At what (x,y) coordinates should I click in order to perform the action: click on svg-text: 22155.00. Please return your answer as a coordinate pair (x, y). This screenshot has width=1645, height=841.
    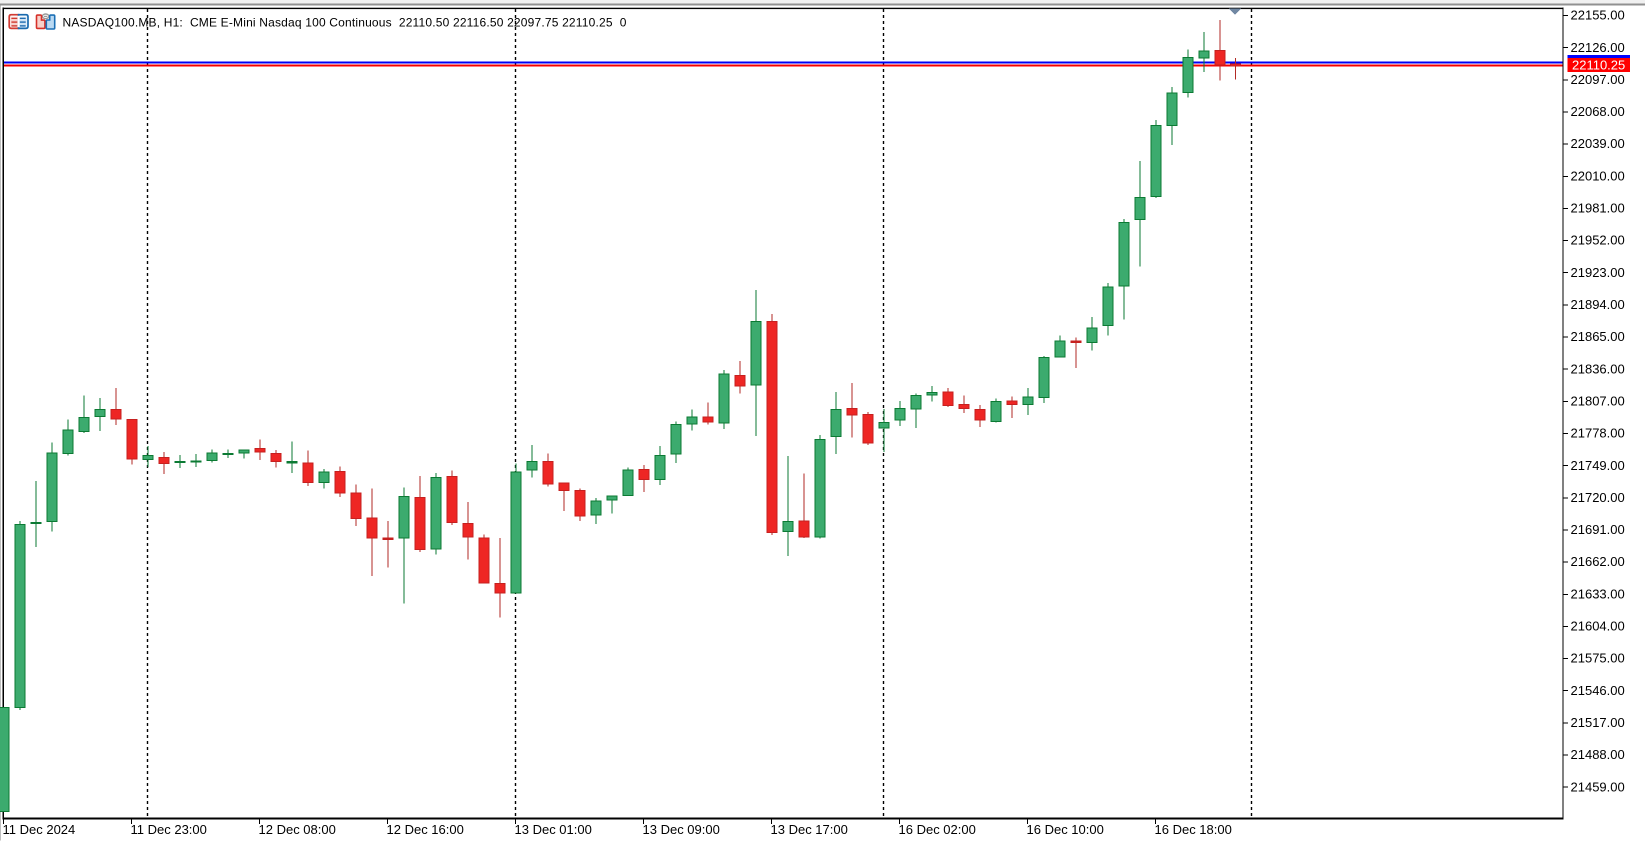
    Looking at the image, I should click on (1598, 15).